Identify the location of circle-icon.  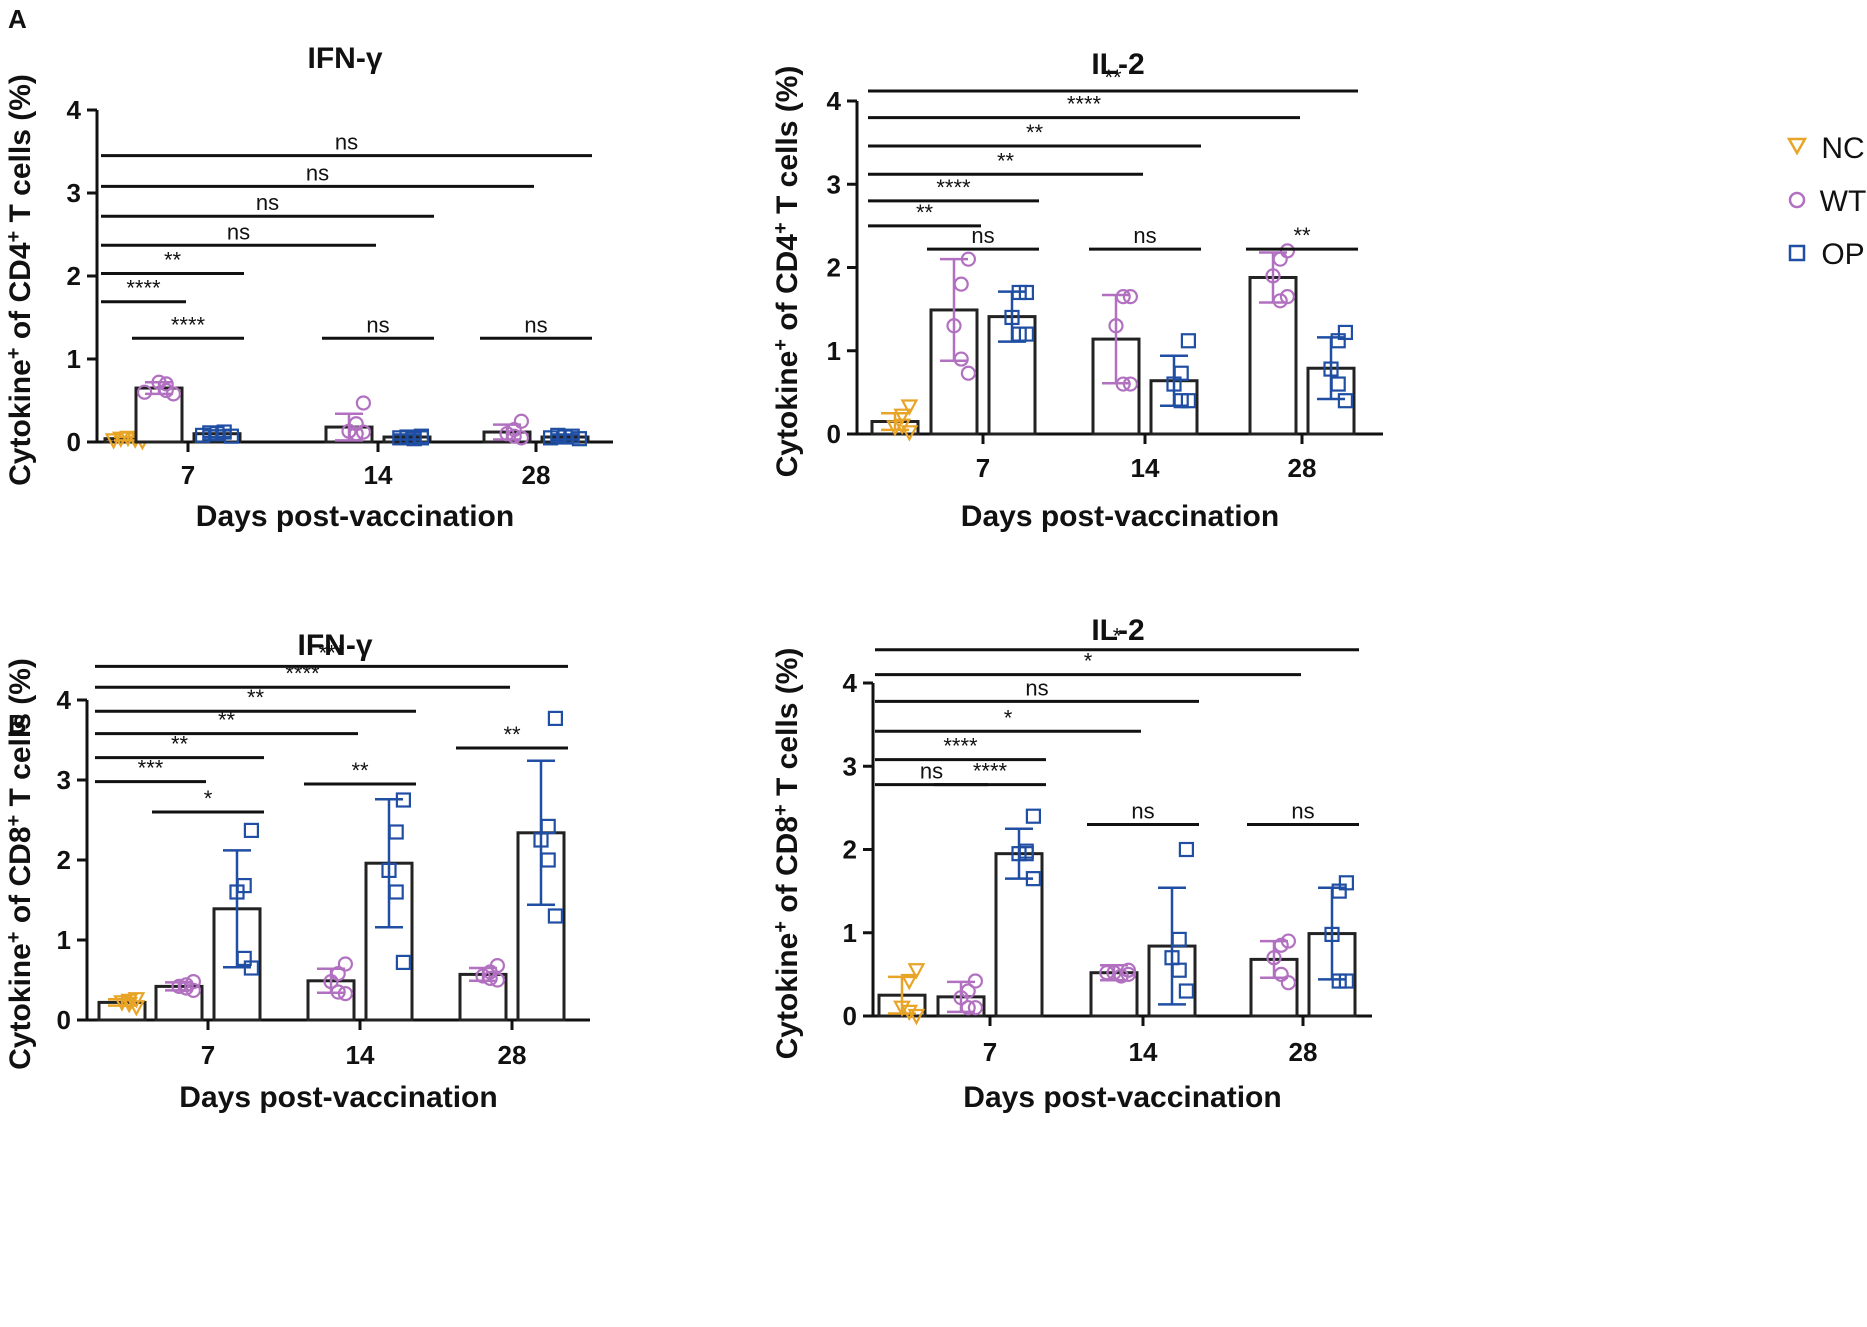
(1797, 200).